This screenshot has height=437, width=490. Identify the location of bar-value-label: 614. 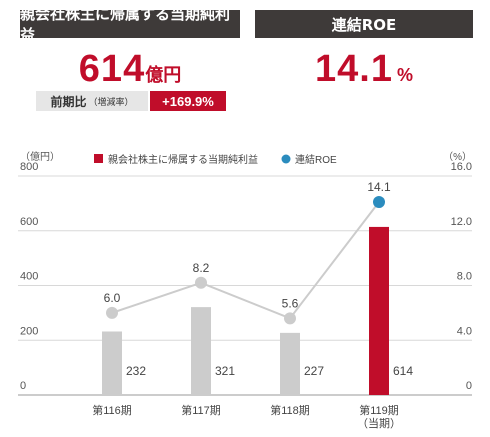
(403, 371).